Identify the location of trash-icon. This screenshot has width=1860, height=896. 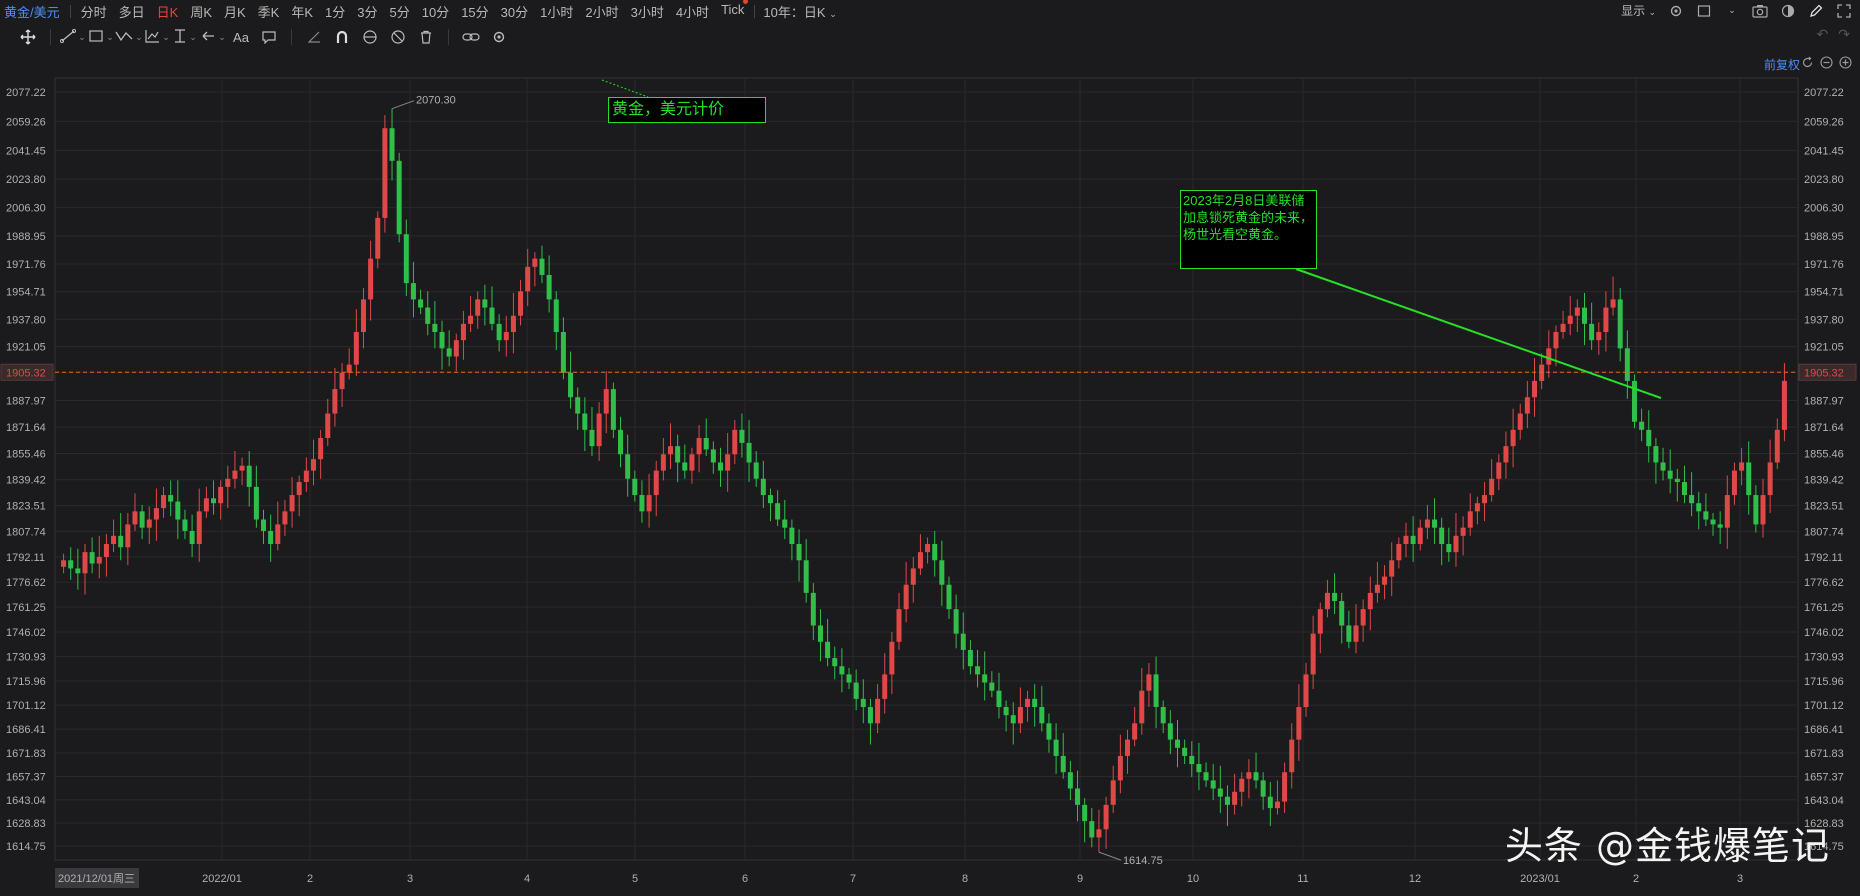
(426, 37).